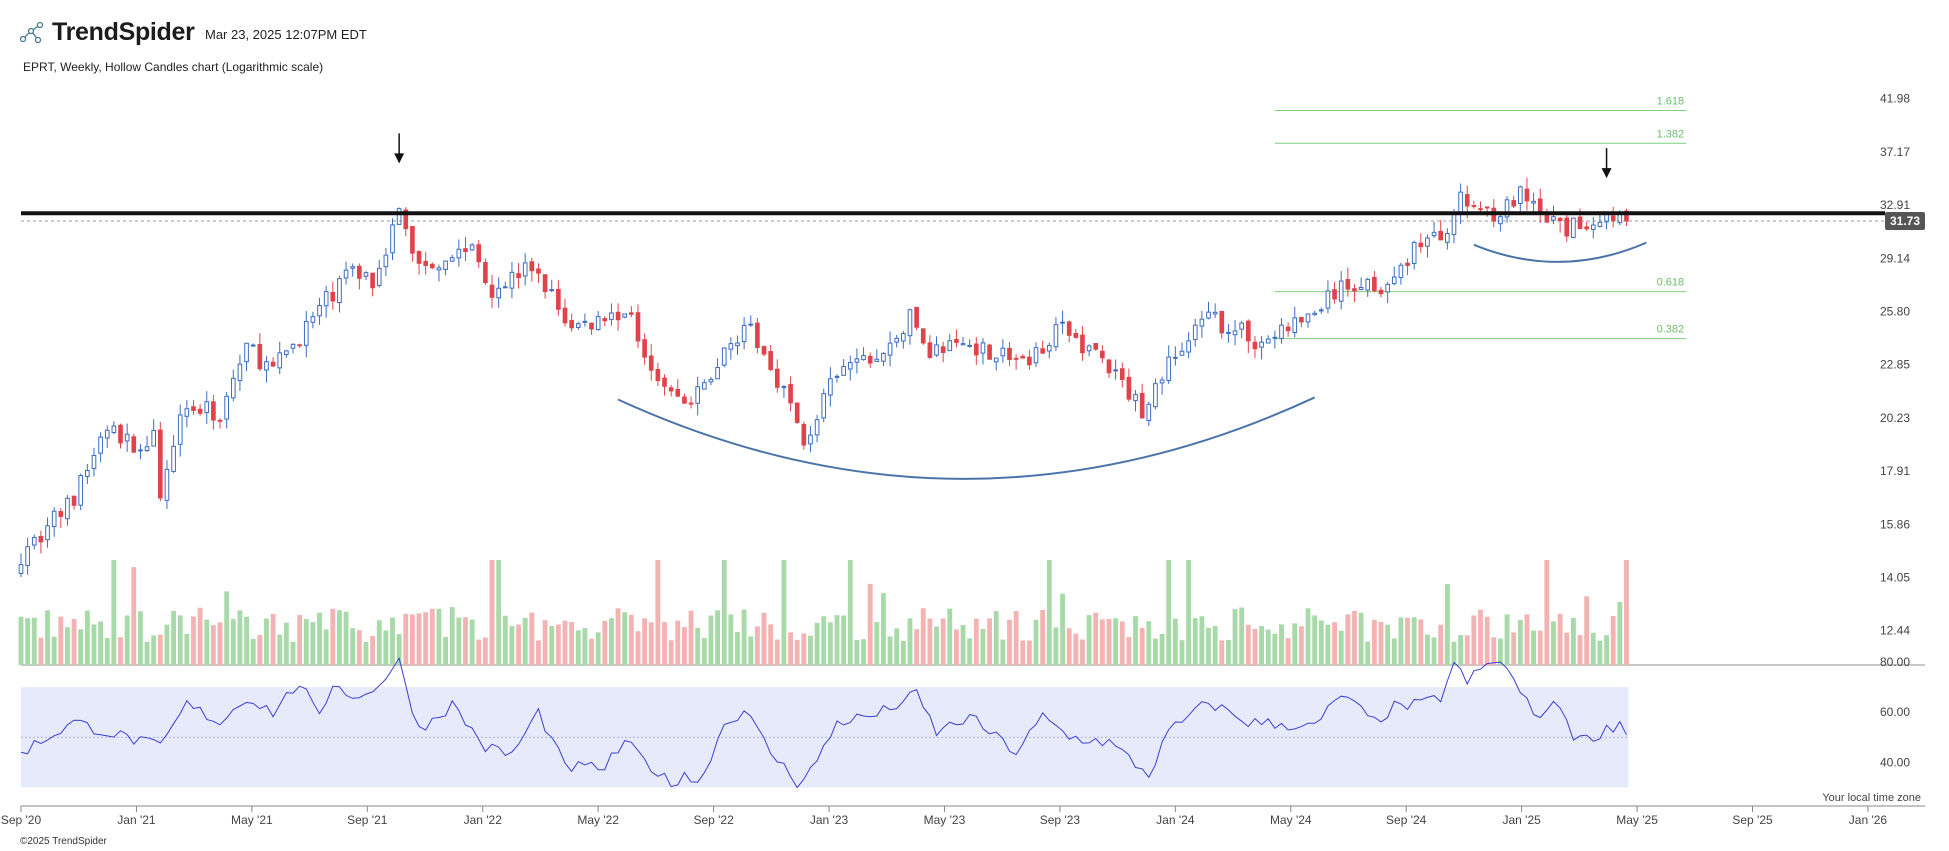 The image size is (1949, 851). I want to click on handle-curve, so click(1560, 252).